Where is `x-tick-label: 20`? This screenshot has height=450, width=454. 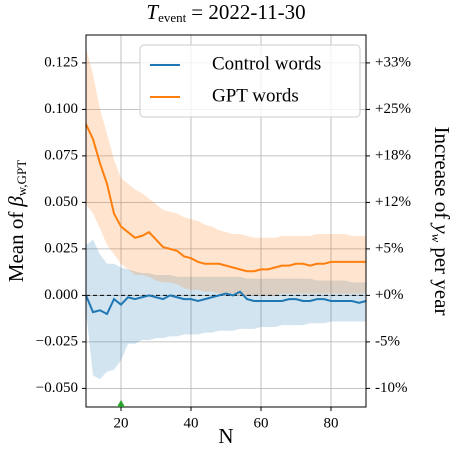
x-tick-label: 20 is located at coordinates (121, 423).